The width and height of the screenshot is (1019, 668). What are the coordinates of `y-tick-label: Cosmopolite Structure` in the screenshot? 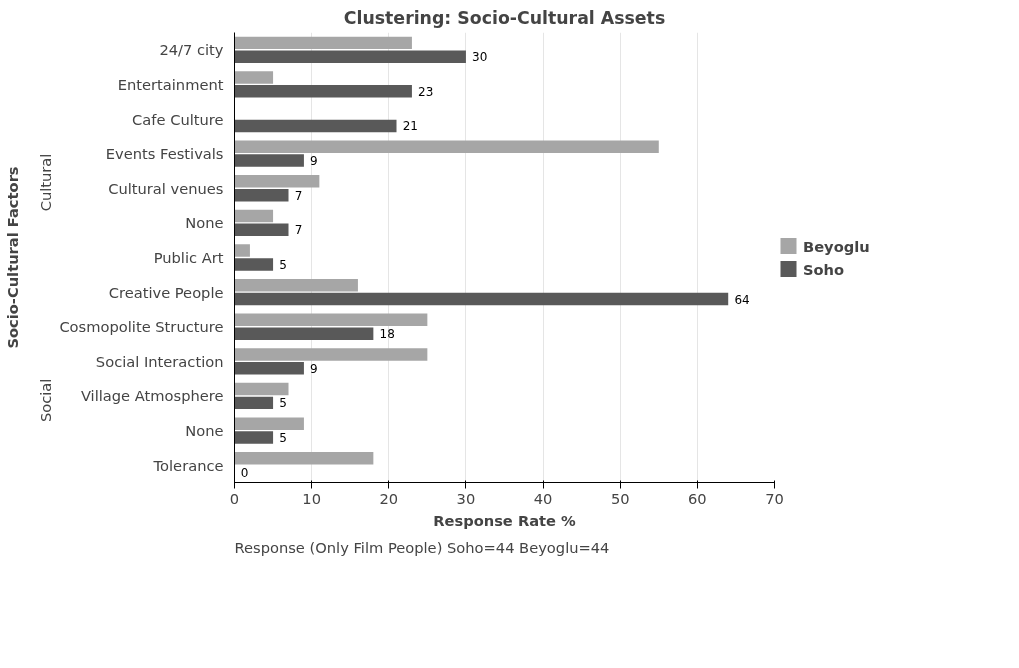 It's located at (141, 327).